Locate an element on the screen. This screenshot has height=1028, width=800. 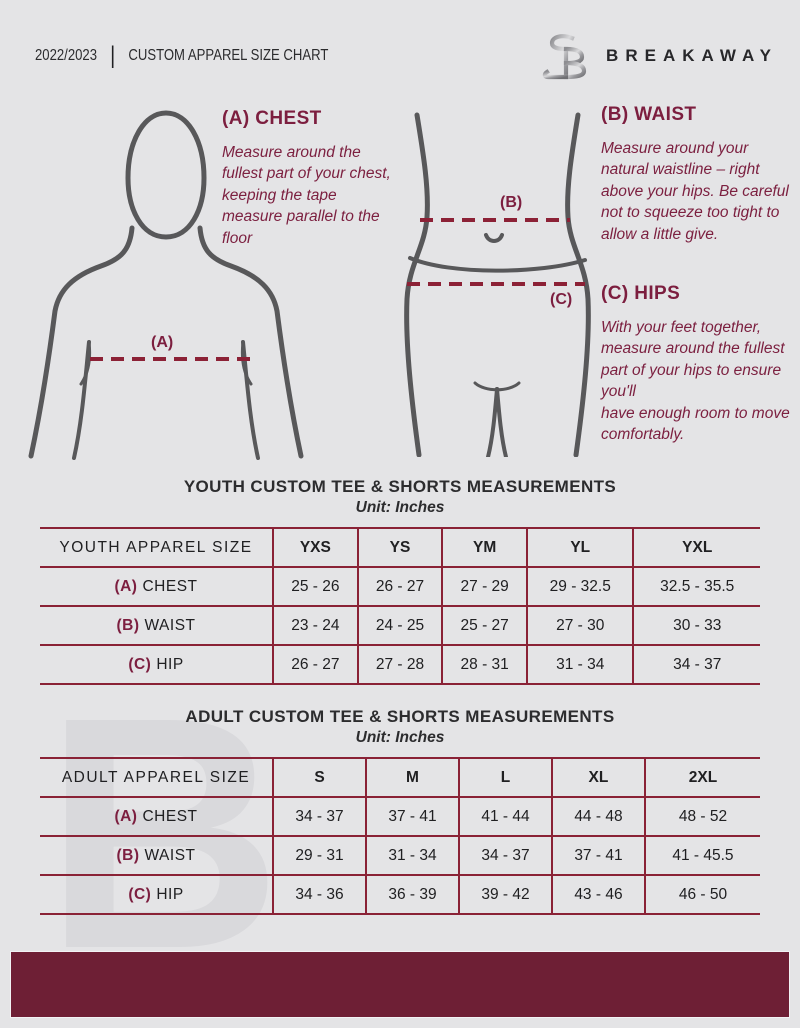
size-value-cell: 27 - 28 is located at coordinates (399, 664).